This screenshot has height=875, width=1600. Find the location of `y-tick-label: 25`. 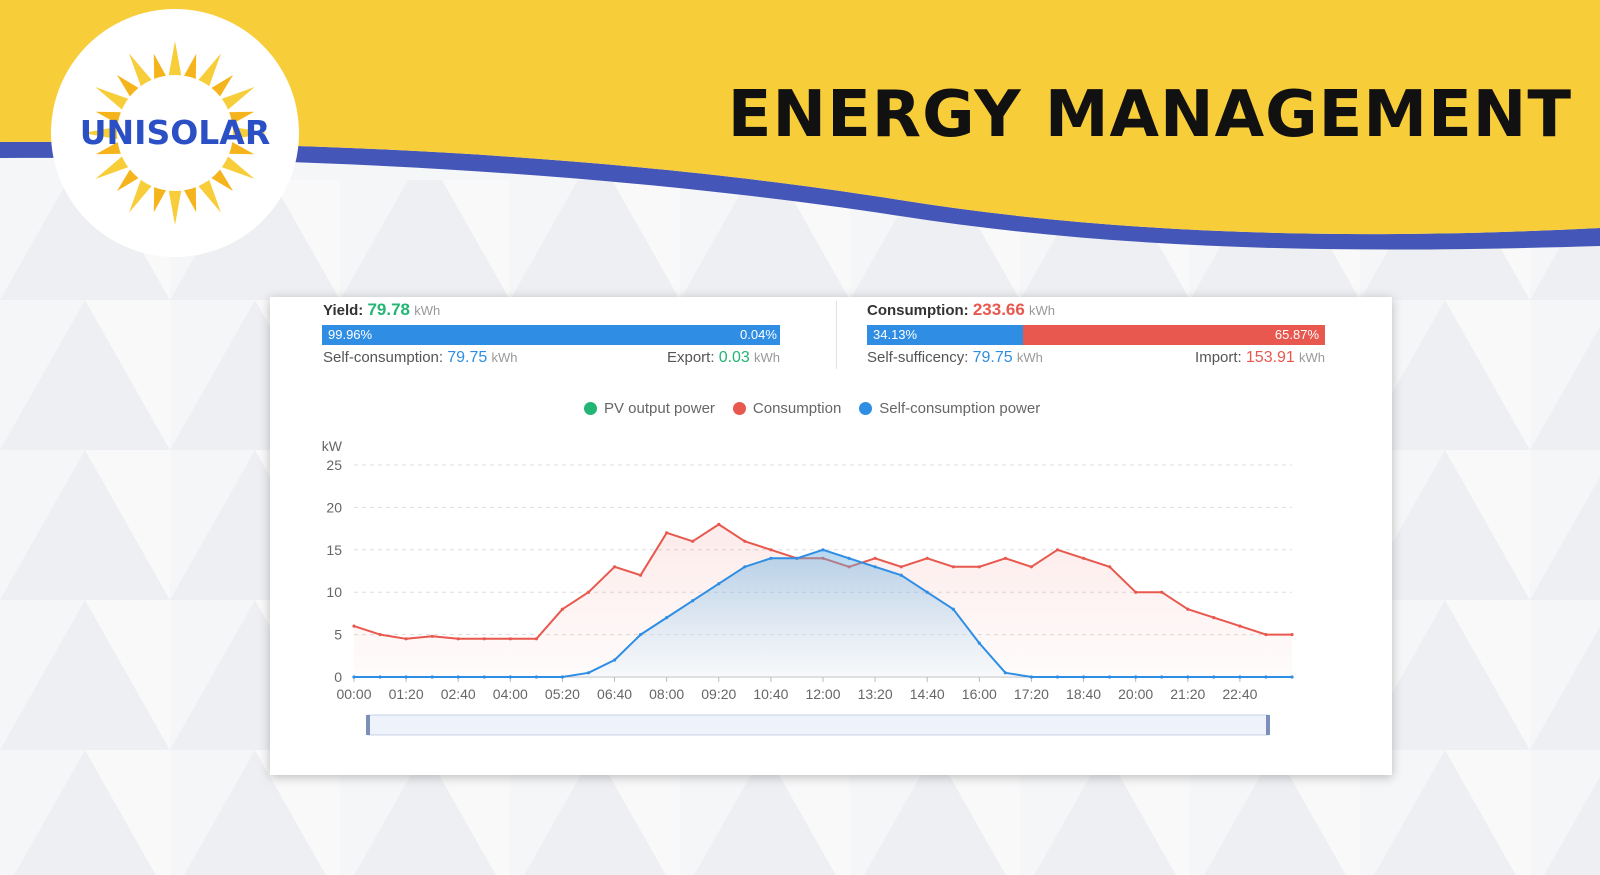

y-tick-label: 25 is located at coordinates (334, 465).